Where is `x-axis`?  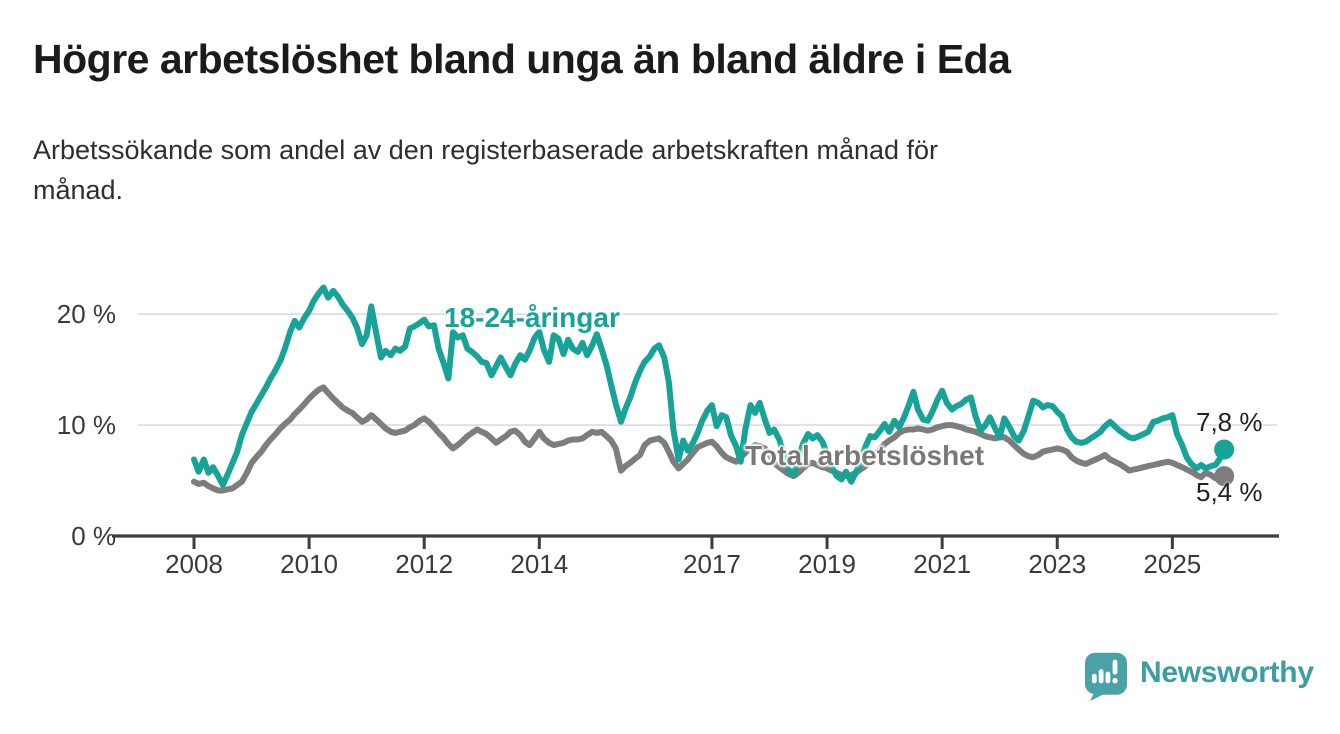
x-axis is located at coordinates (695, 541).